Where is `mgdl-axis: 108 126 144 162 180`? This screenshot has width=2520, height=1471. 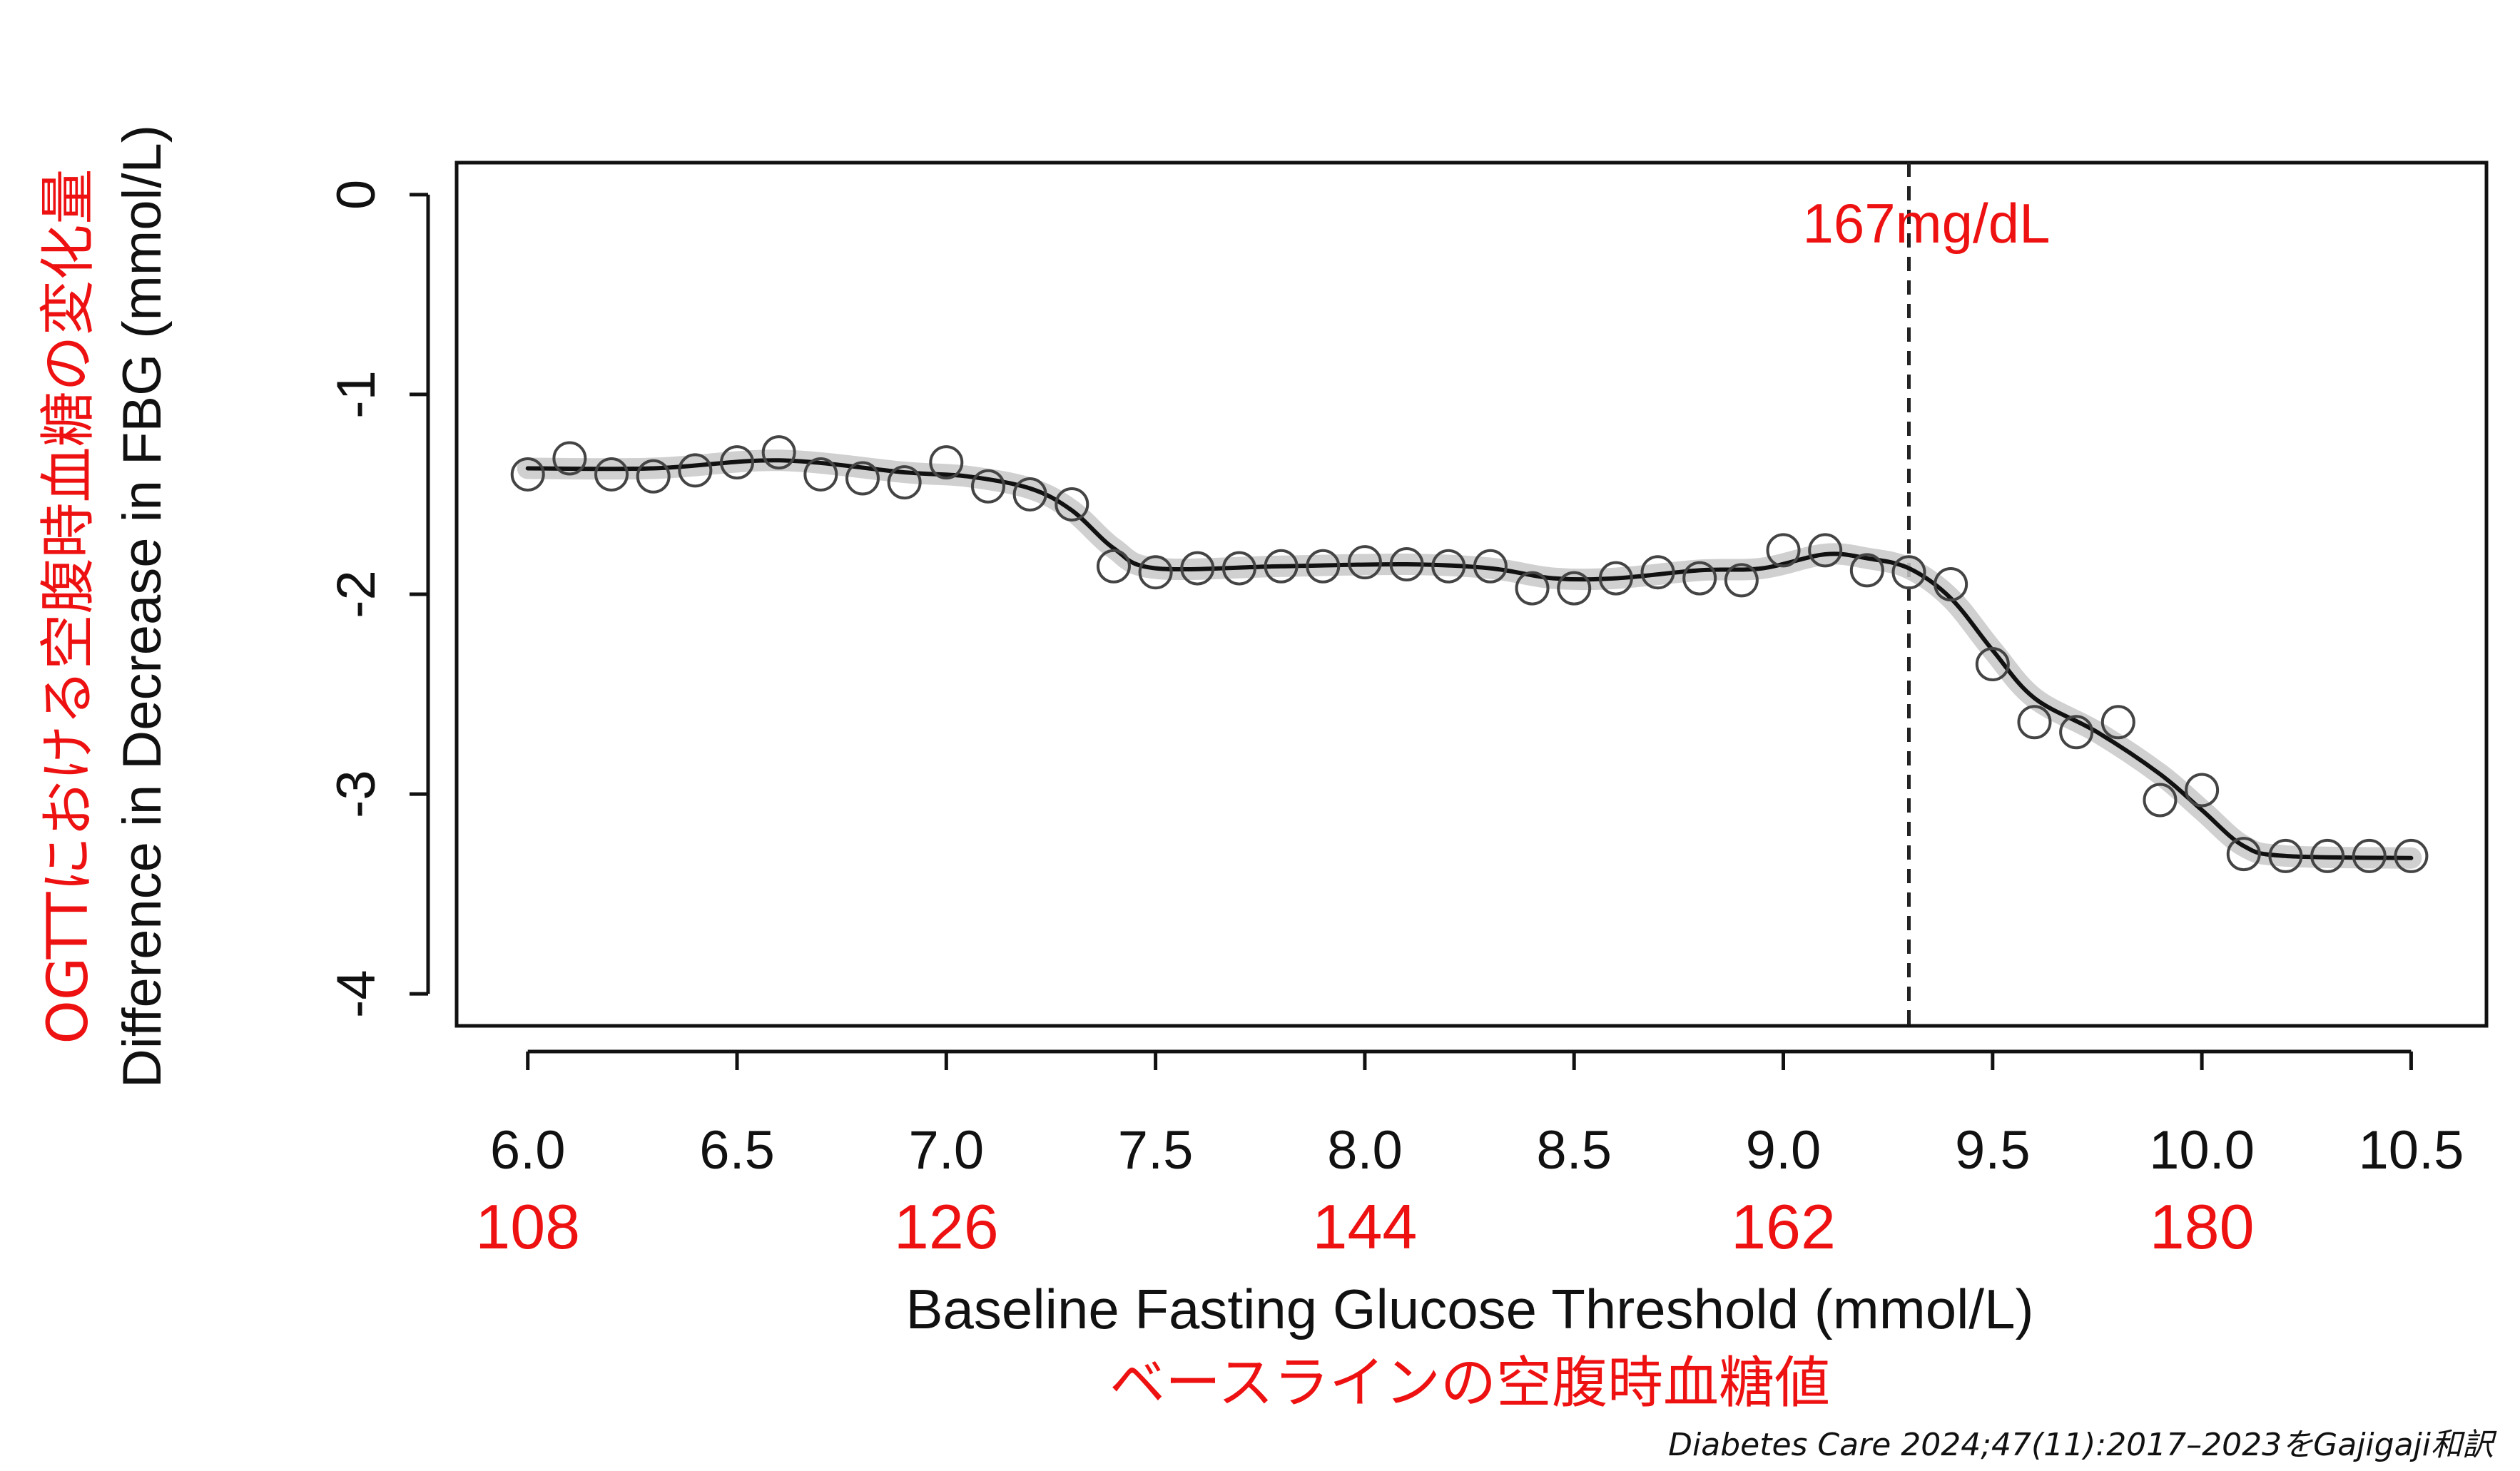 mgdl-axis: 108 126 144 162 180 is located at coordinates (1364, 1226).